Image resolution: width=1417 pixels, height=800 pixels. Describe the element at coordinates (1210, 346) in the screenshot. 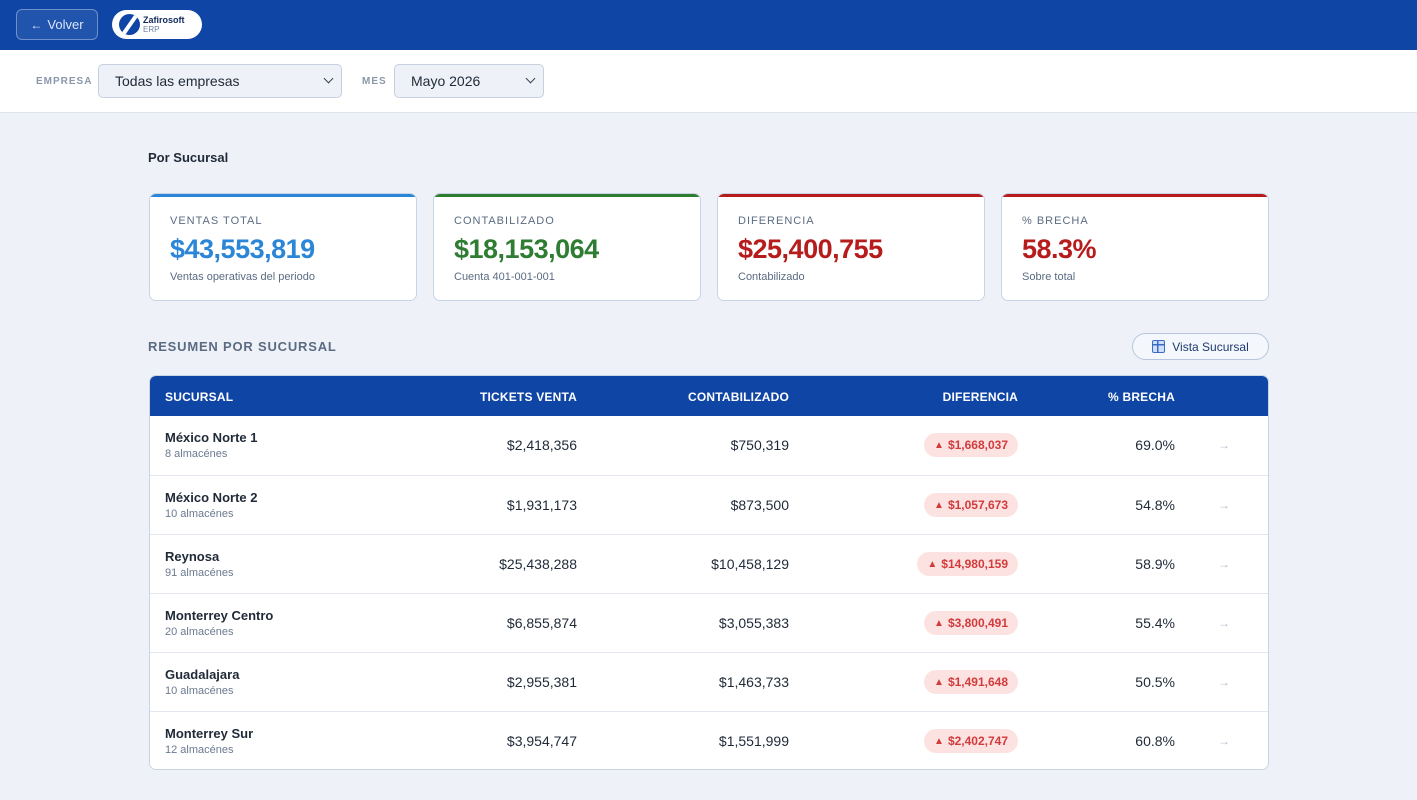

I see `vista-sucursal-label: Vista Sucursal` at that location.